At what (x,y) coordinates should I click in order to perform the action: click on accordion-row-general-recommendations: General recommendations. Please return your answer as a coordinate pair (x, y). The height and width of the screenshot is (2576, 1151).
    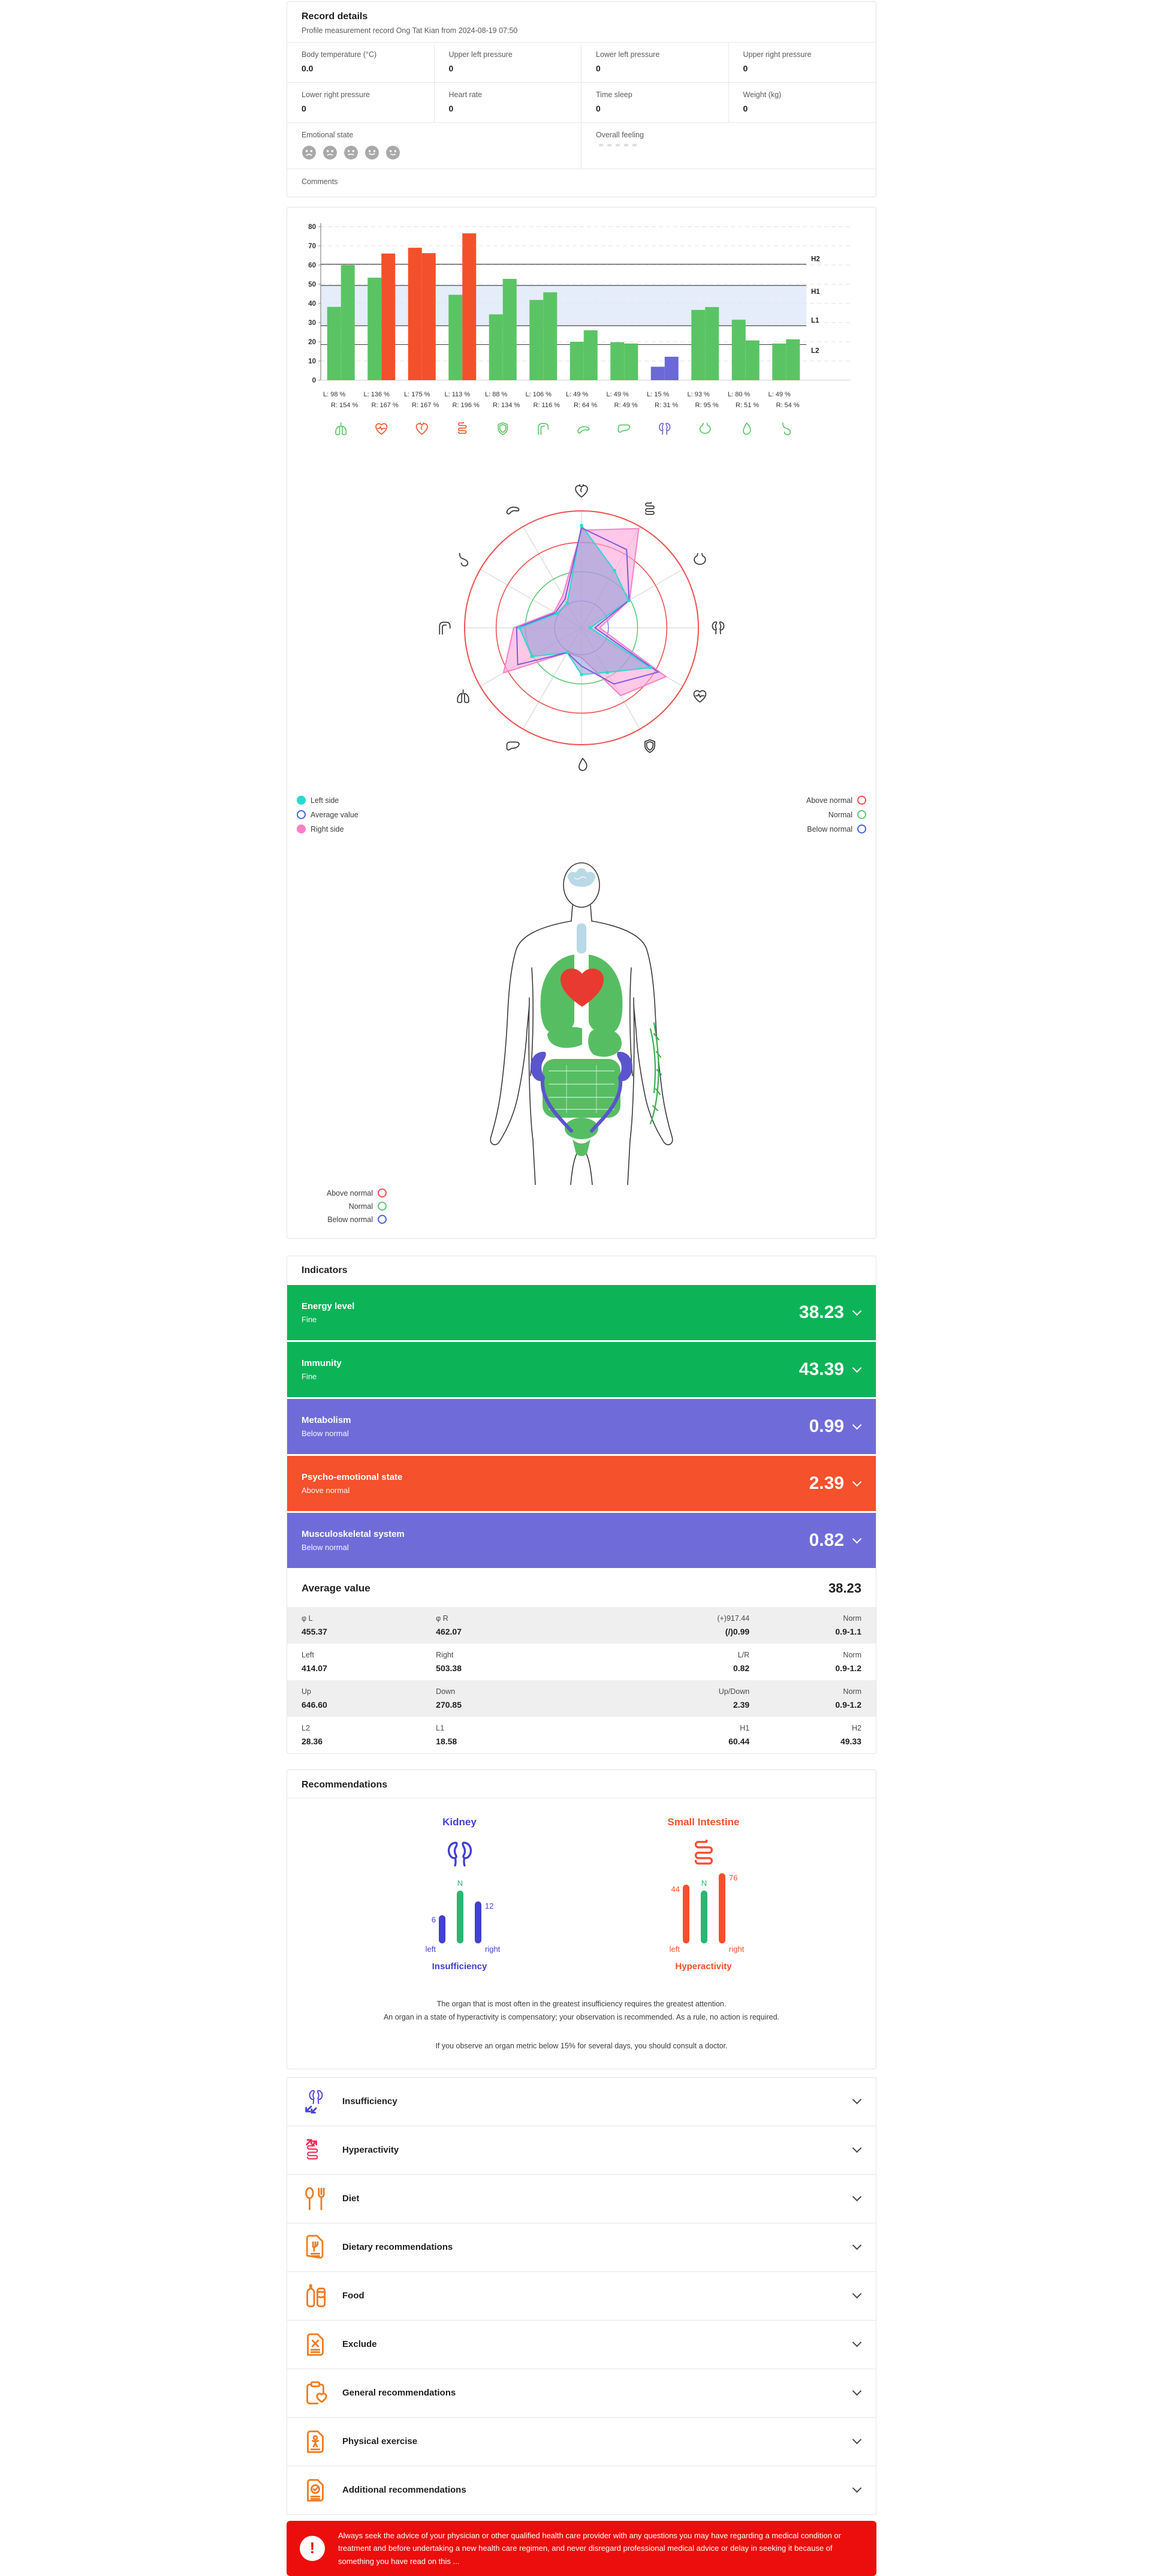
    Looking at the image, I should click on (581, 2393).